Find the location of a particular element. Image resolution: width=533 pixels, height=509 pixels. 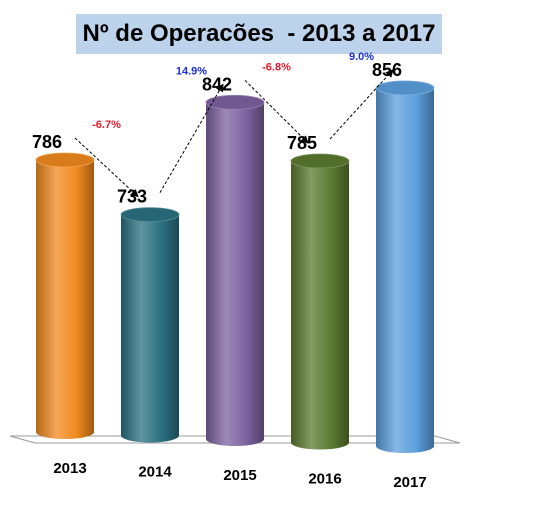

change-arrow-2013-2014 is located at coordinates (106, 167).